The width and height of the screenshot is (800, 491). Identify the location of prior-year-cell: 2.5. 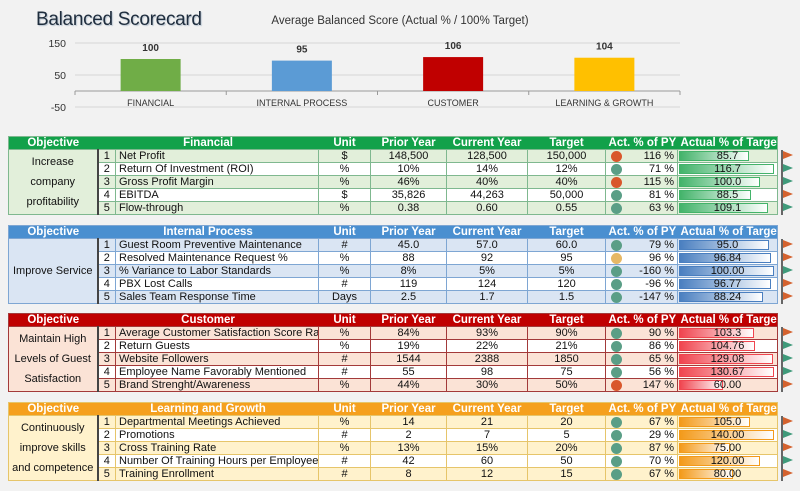
(409, 297).